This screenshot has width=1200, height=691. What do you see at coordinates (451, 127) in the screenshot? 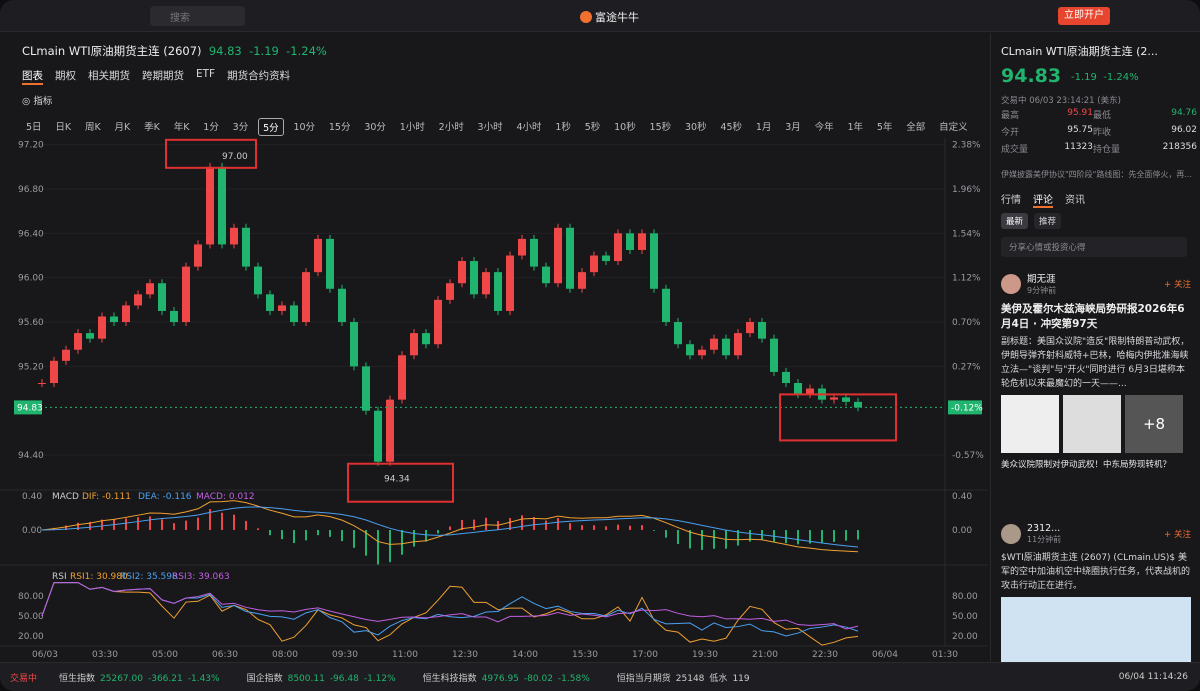
I see `period: 2小时` at bounding box center [451, 127].